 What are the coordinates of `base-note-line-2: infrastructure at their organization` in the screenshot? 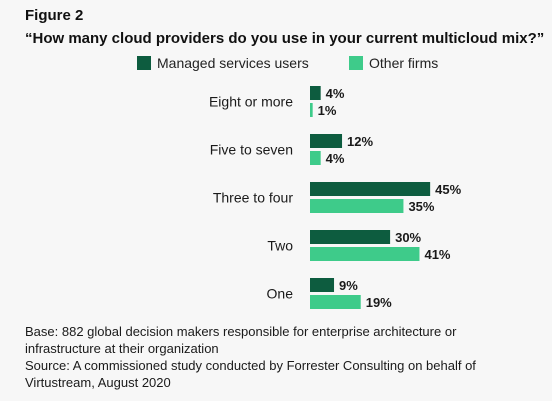 It's located at (122, 348).